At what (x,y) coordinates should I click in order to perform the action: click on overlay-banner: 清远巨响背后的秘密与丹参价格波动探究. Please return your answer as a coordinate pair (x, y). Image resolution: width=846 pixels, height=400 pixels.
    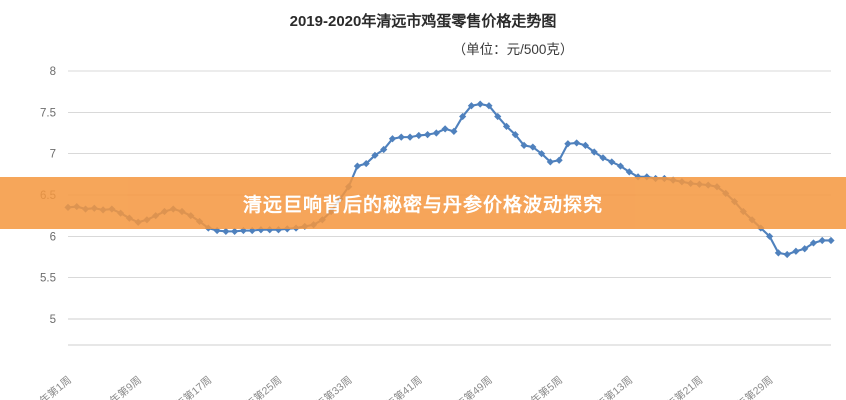
    Looking at the image, I should click on (423, 203).